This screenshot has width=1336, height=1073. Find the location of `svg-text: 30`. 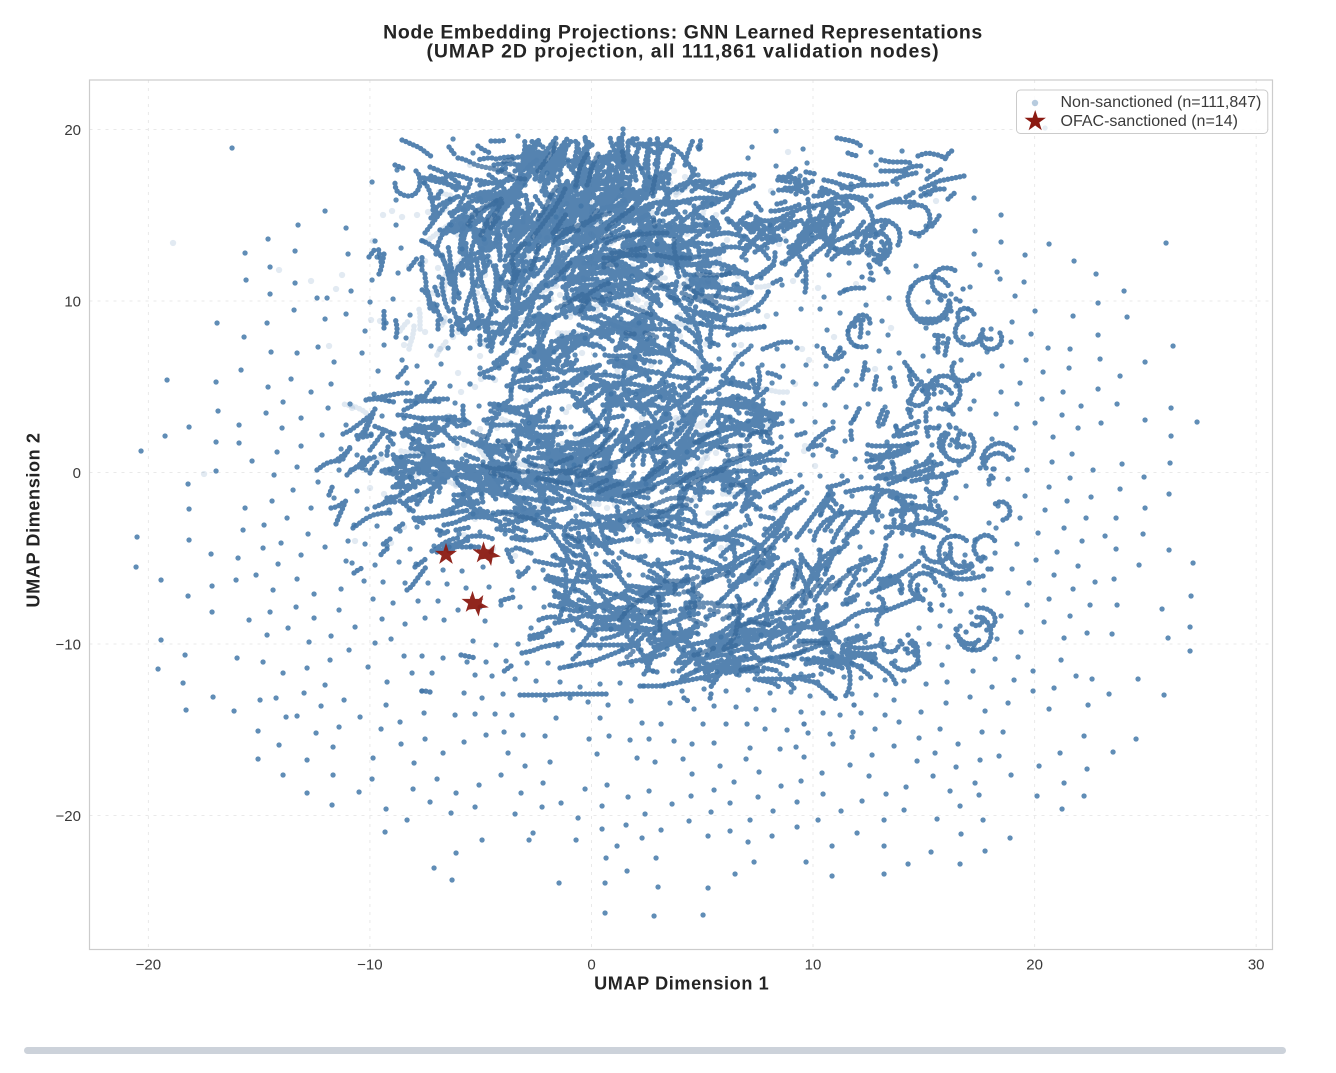

svg-text: 30 is located at coordinates (1256, 965).